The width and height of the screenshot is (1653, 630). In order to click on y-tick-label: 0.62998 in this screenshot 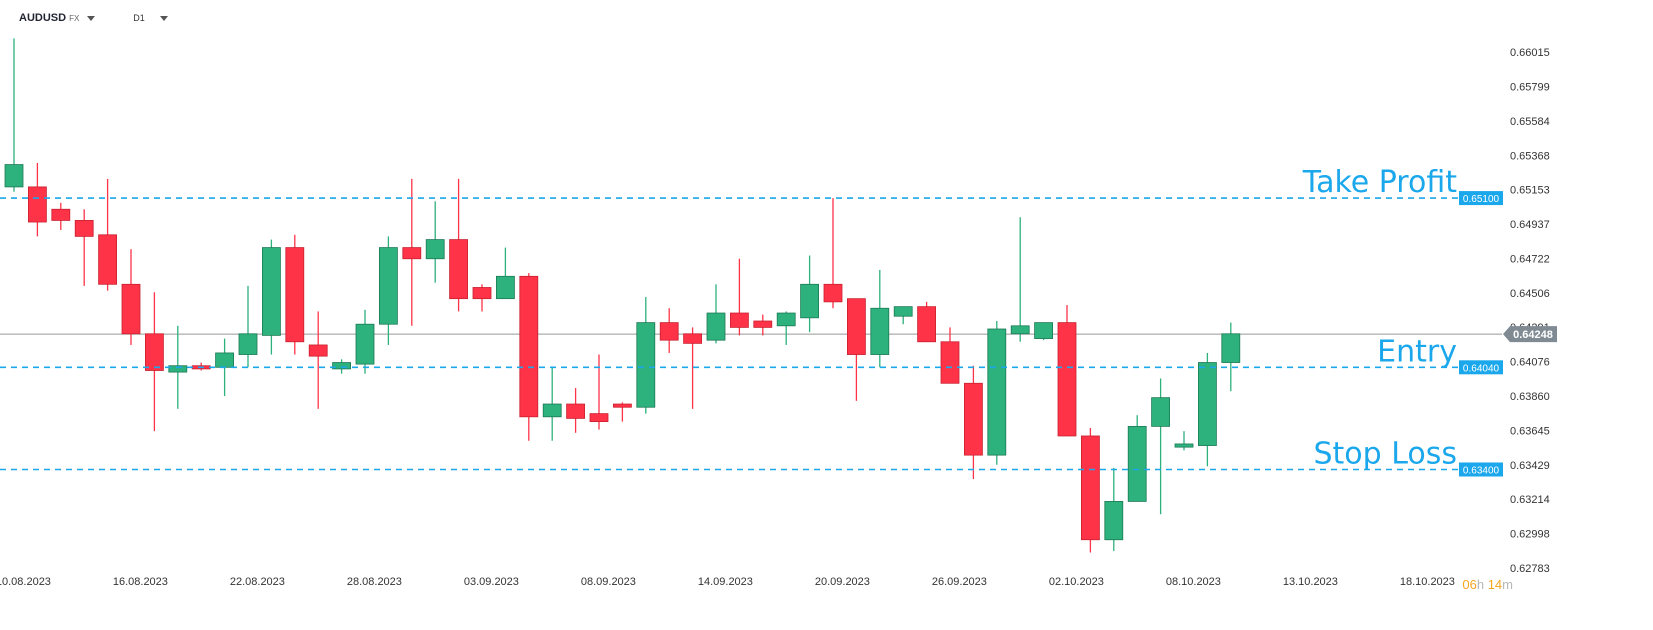, I will do `click(1530, 535)`.